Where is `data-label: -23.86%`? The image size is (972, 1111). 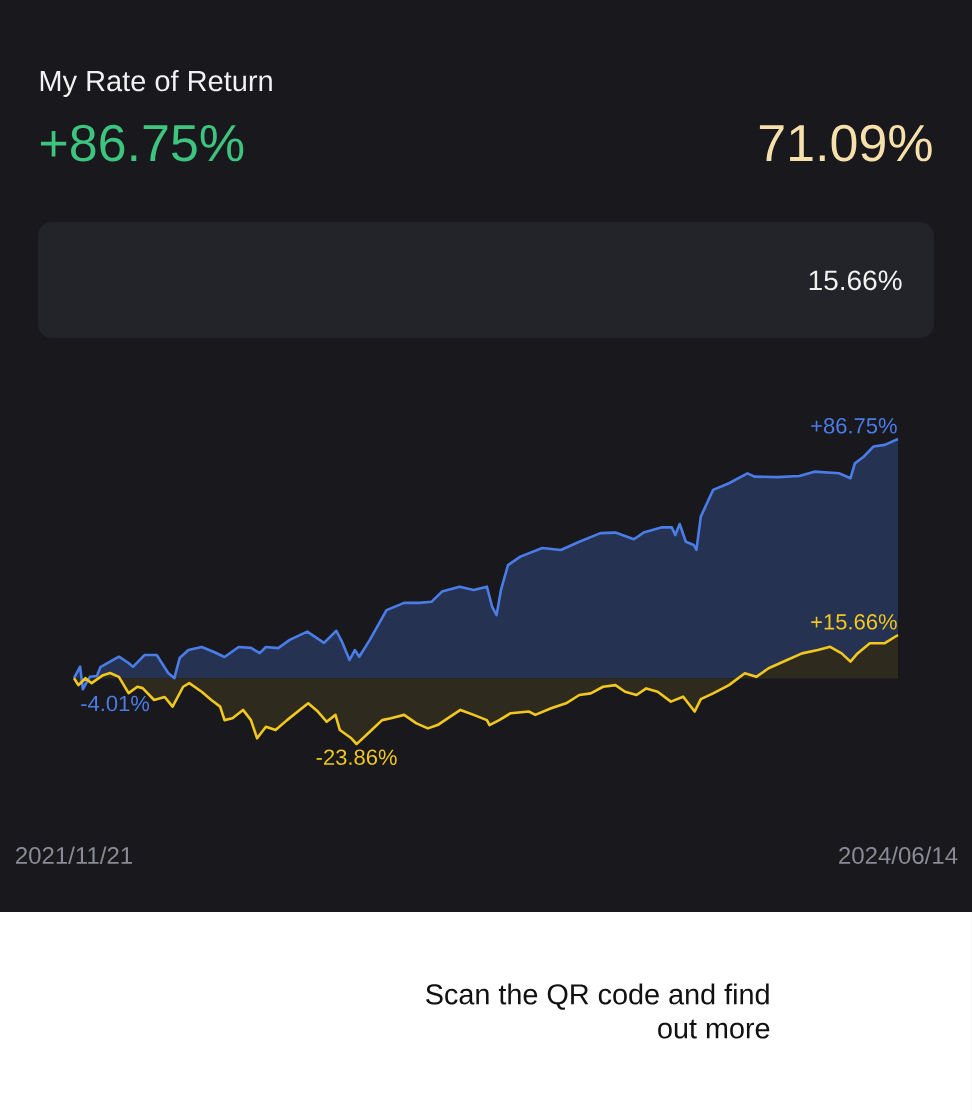
data-label: -23.86% is located at coordinates (356, 757).